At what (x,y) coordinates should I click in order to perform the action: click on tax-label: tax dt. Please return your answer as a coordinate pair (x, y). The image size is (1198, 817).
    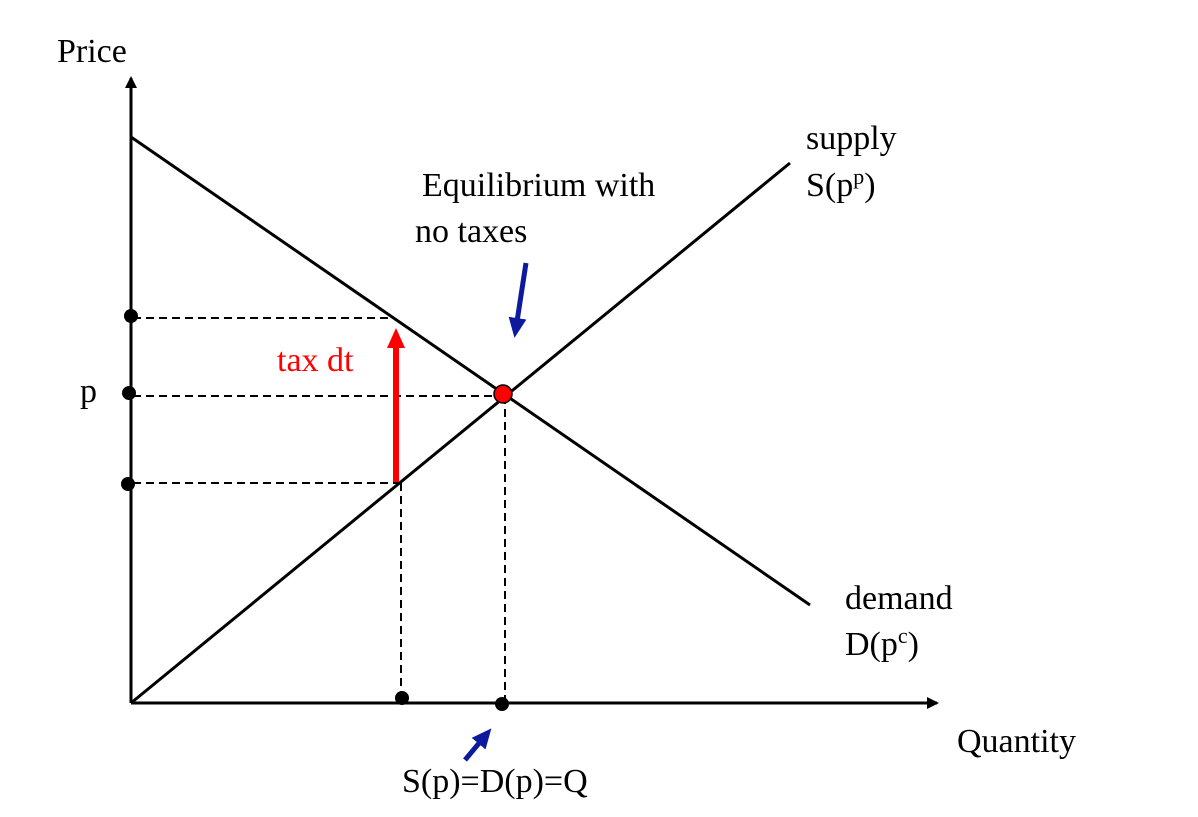
    Looking at the image, I should click on (315, 360).